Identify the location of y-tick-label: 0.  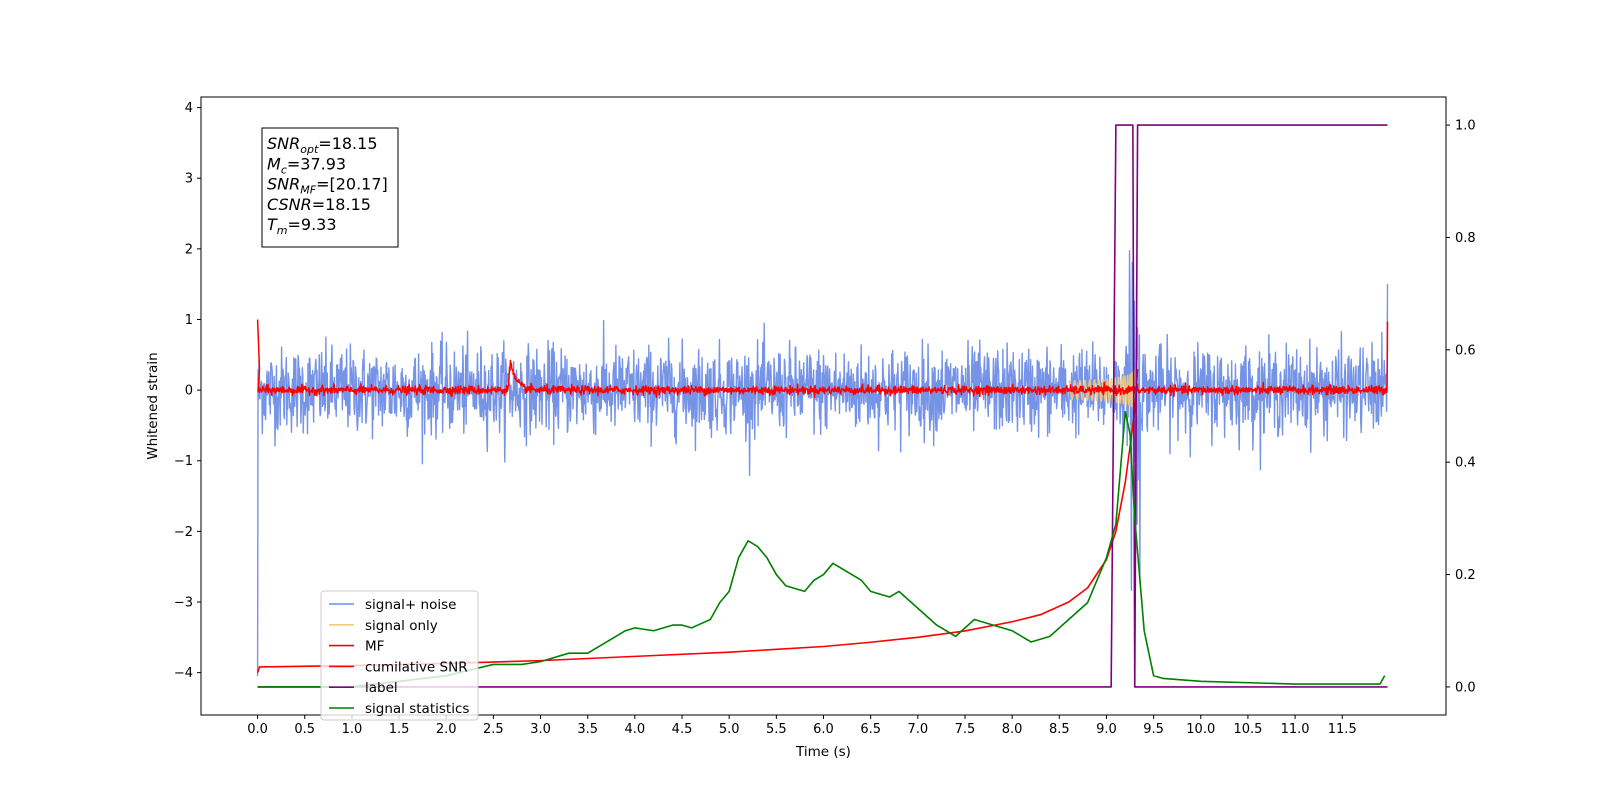
(189, 391).